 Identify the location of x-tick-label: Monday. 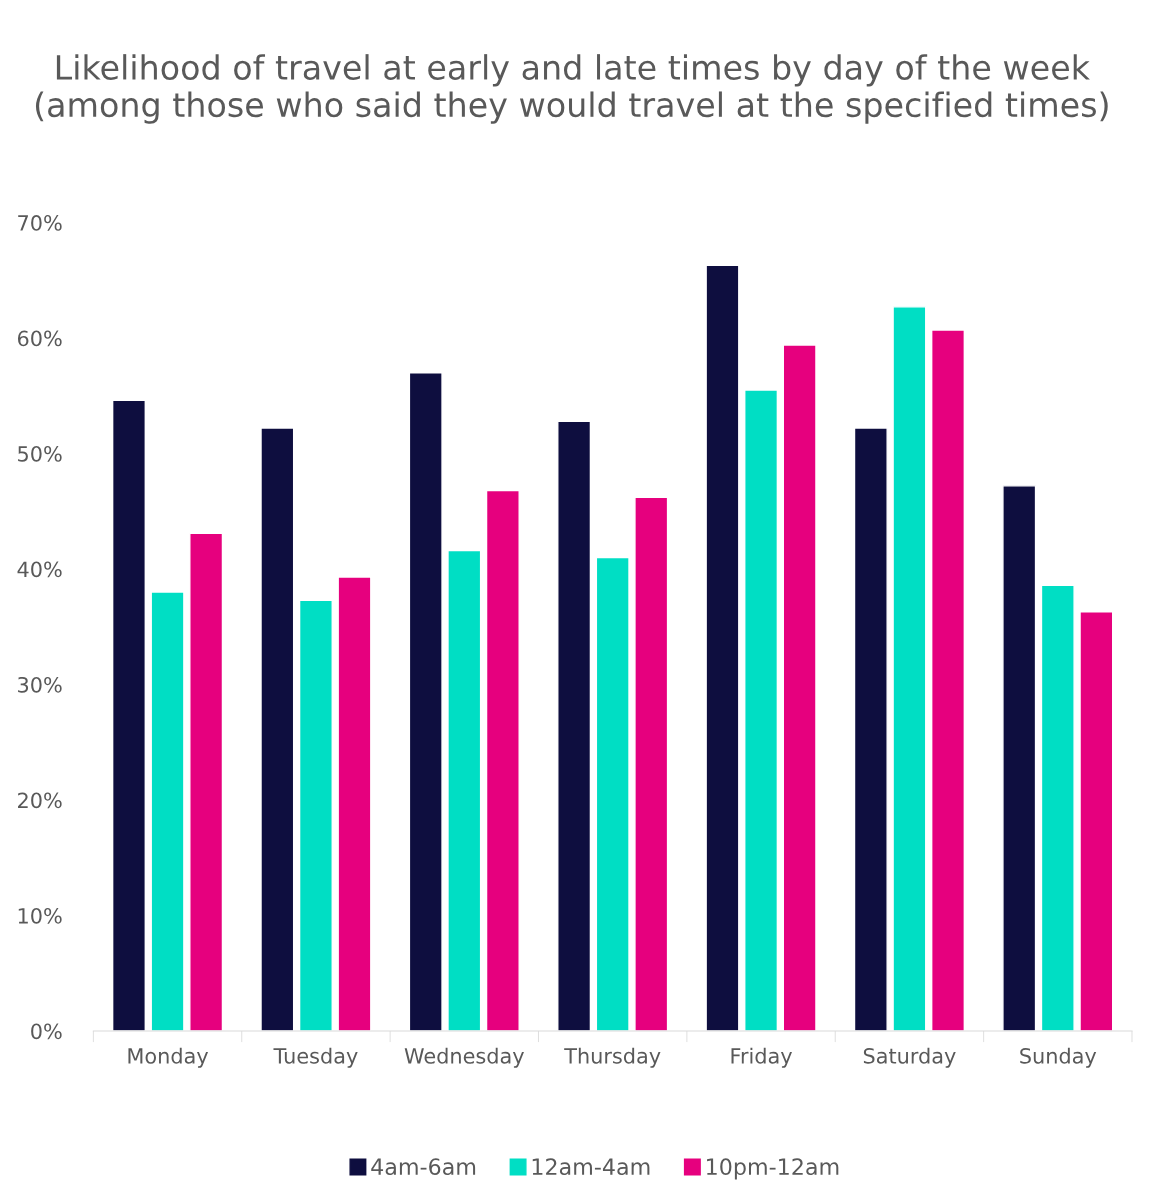
(168, 1057).